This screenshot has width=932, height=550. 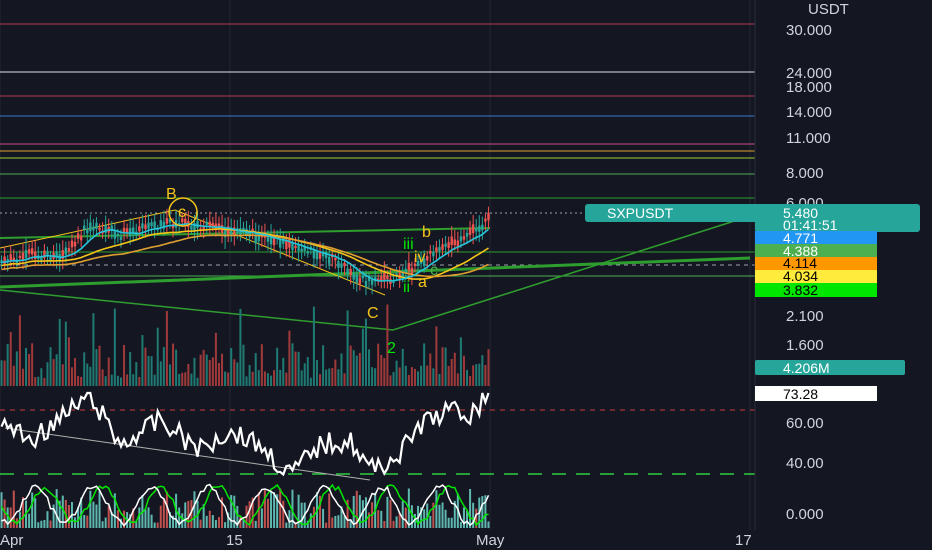 I want to click on price-tag: 4.114, so click(x=800, y=263).